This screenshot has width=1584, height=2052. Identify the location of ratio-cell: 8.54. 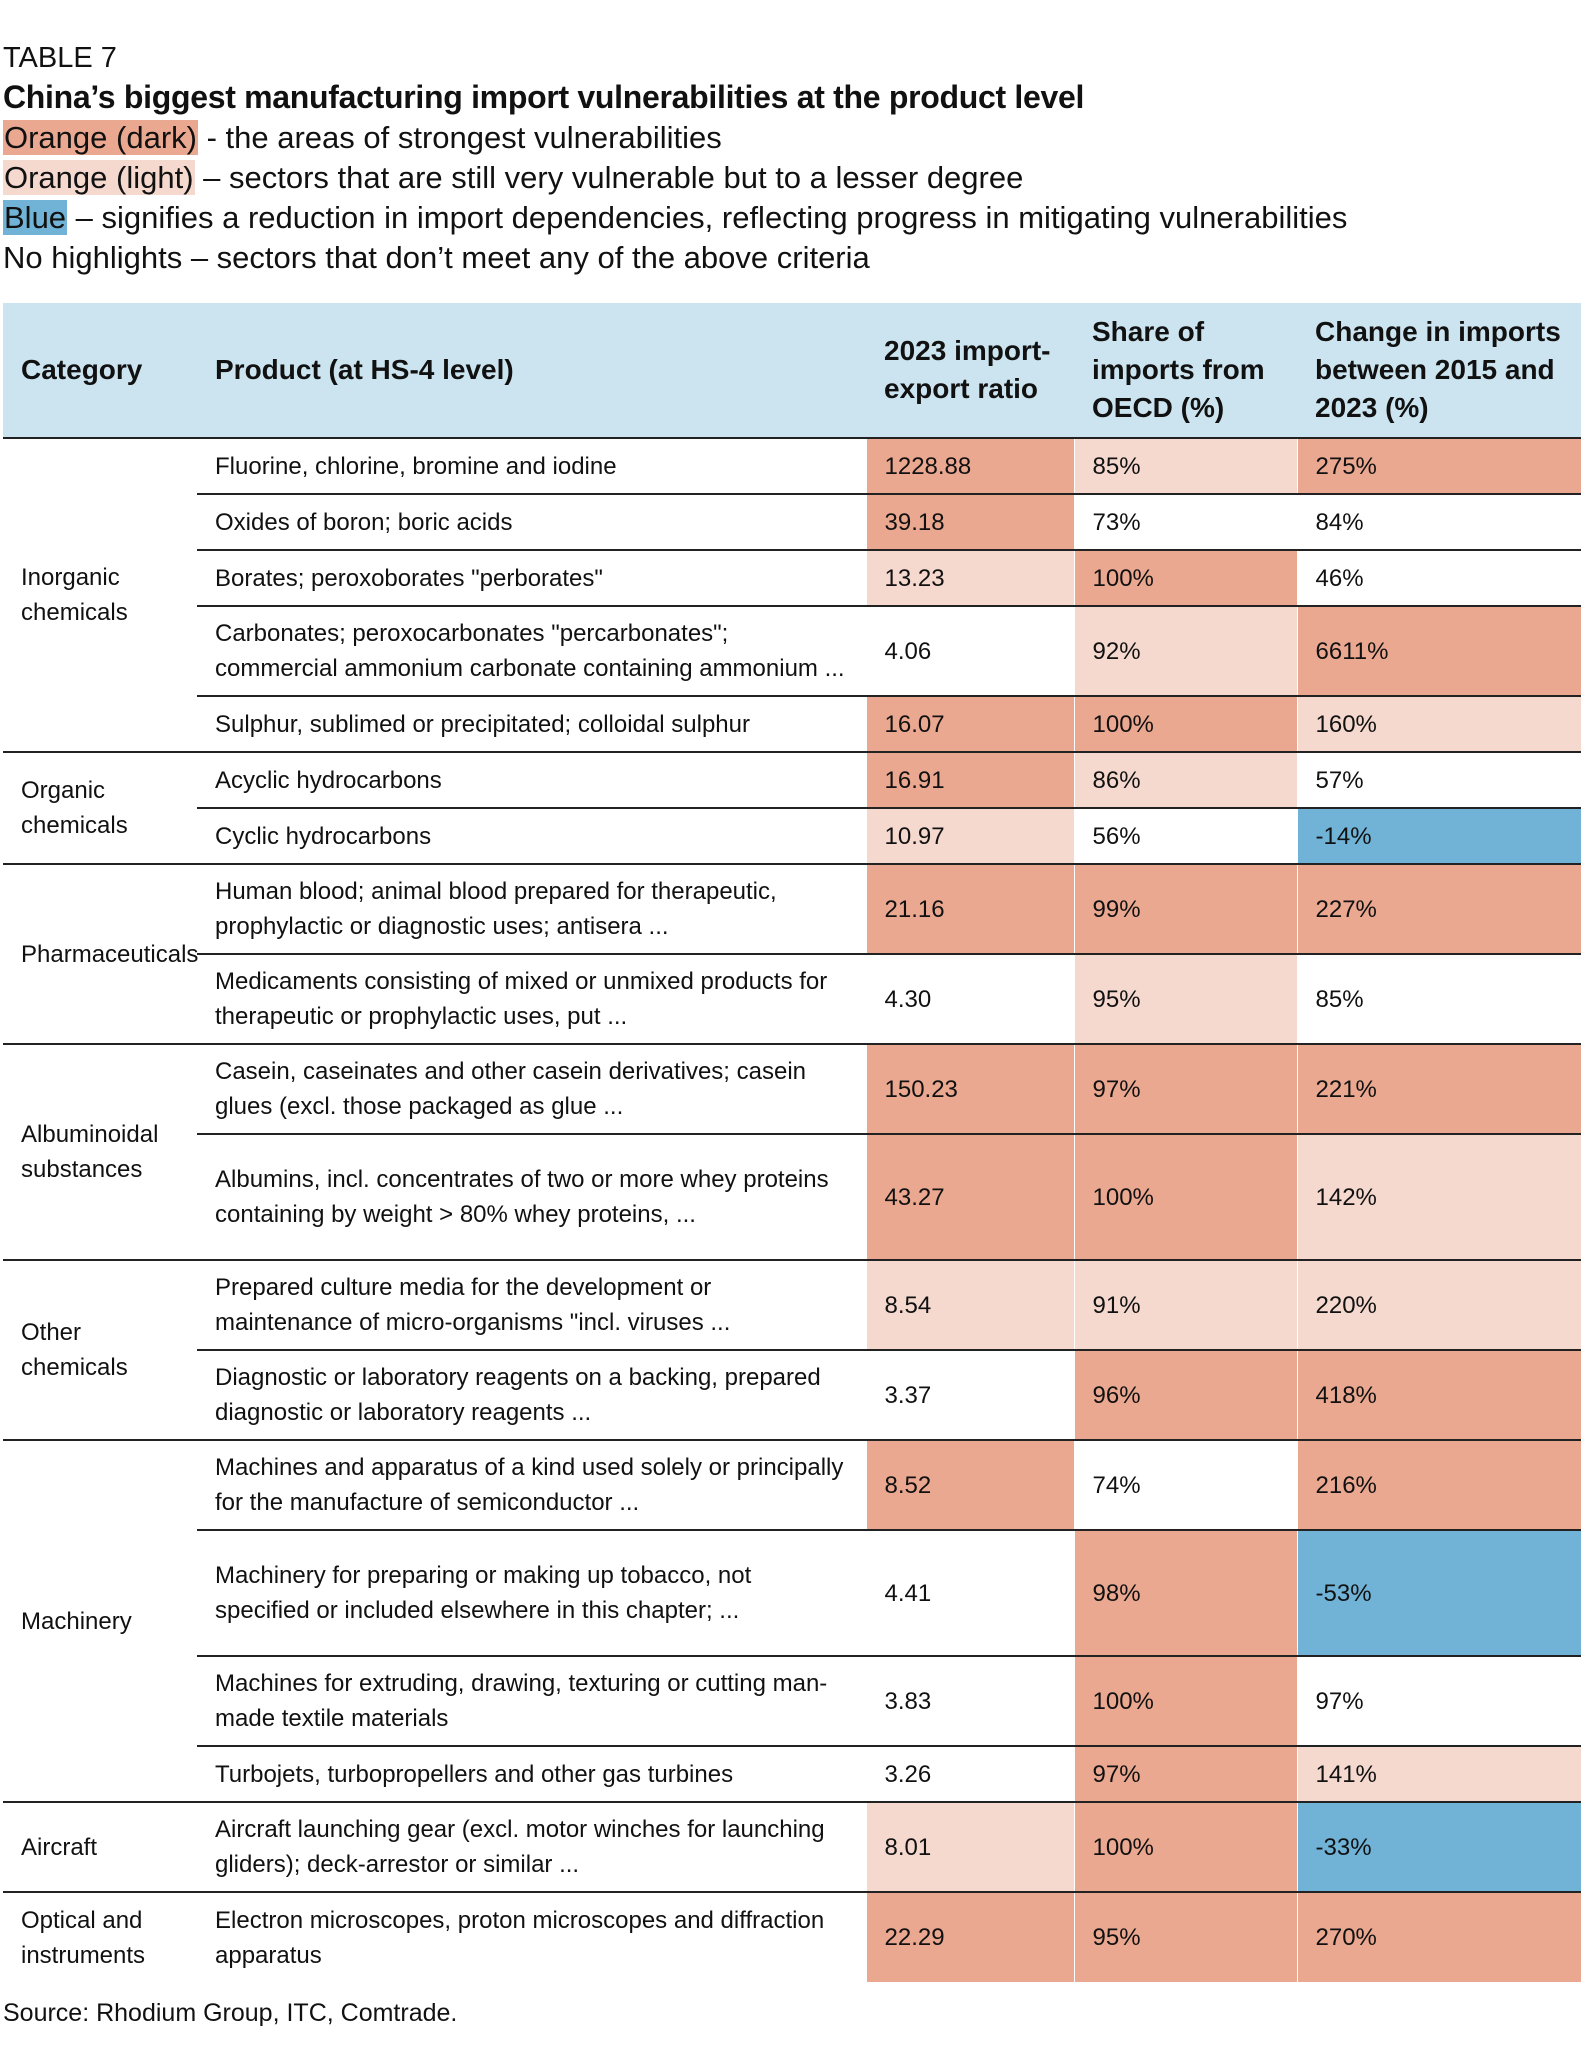
(969, 1304).